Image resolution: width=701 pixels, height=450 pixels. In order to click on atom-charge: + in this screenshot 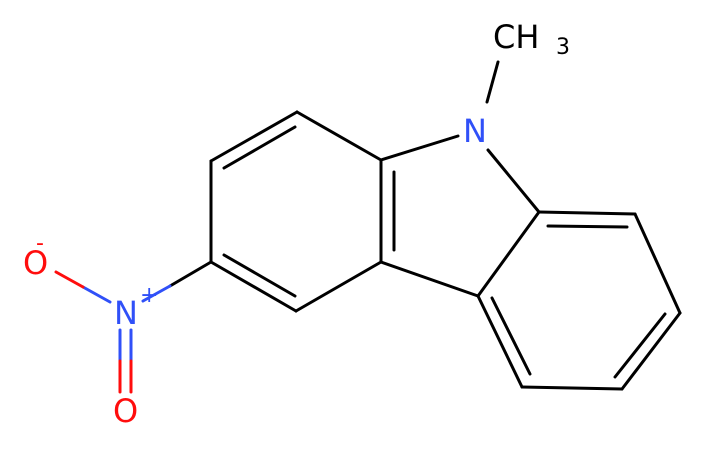, I will do `click(149, 295)`.